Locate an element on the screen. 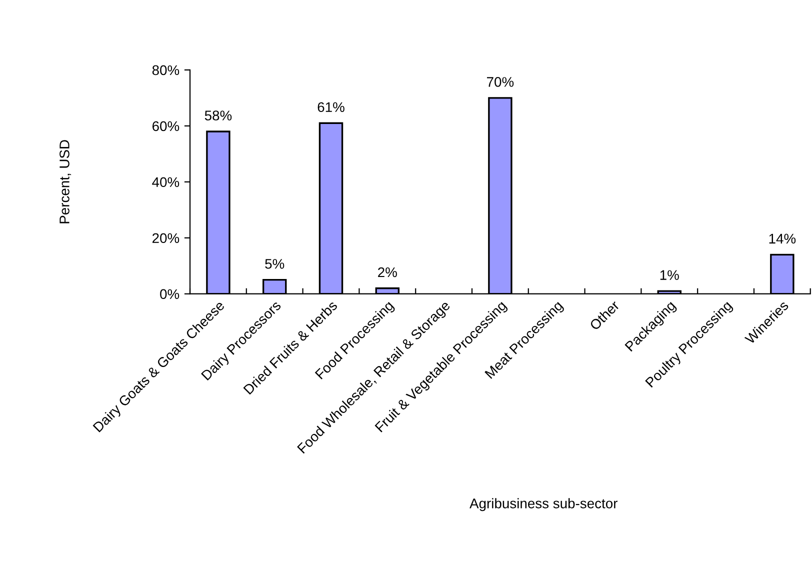 The width and height of the screenshot is (812, 564). y-tick-label: 40% is located at coordinates (166, 182).